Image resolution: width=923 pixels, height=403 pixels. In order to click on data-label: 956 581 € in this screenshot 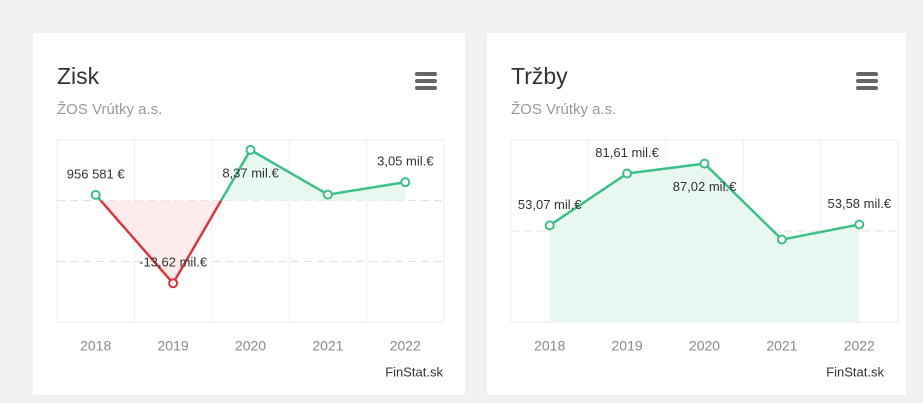, I will do `click(96, 173)`.